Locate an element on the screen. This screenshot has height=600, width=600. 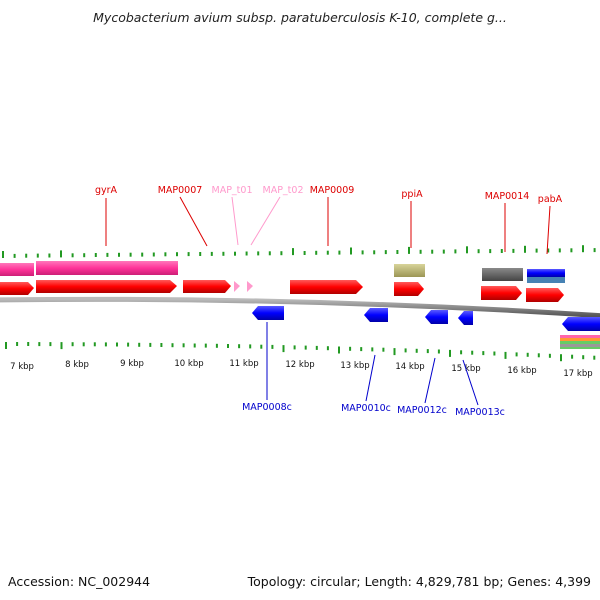
feature-label-reverse: MAP0012c is located at coordinates (422, 410).